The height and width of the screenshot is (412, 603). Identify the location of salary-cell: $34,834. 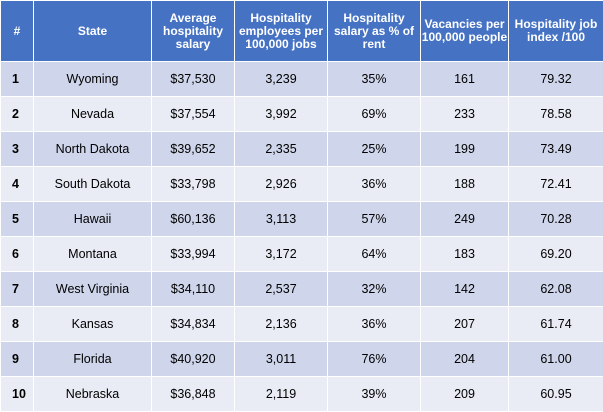
(193, 324).